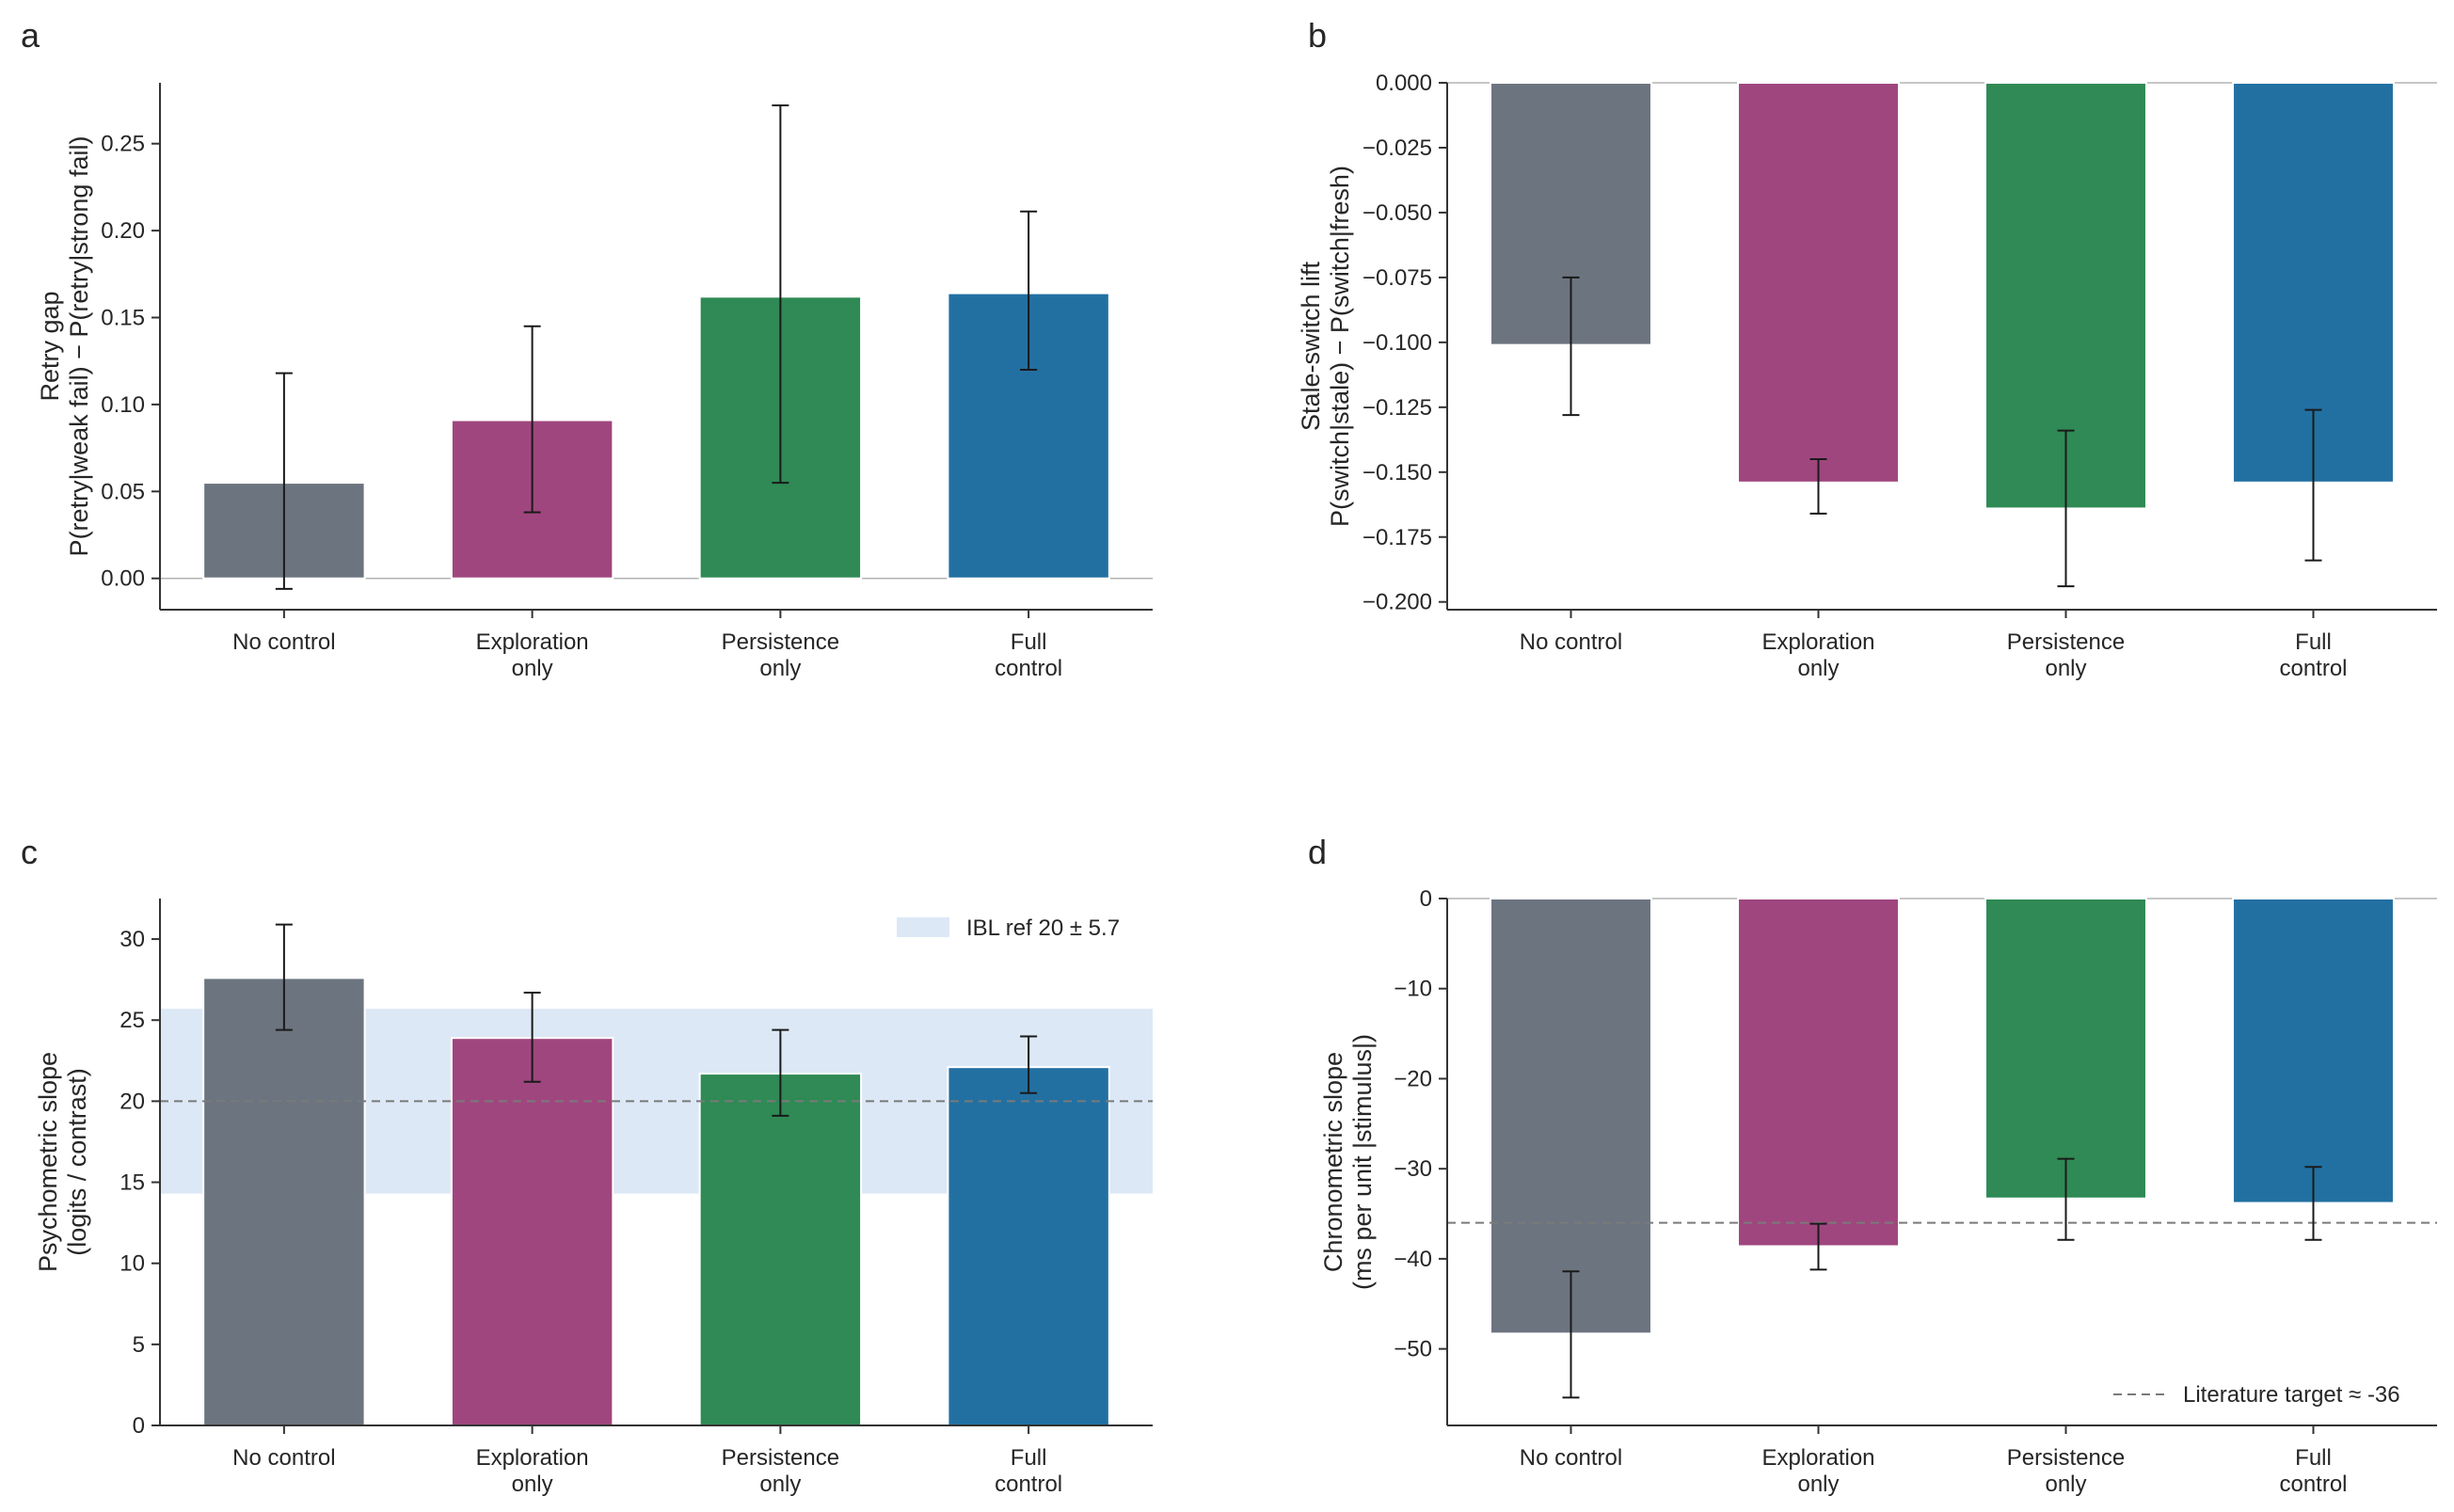 Image resolution: width=2454 pixels, height=1512 pixels. I want to click on y-tick-label: 20, so click(132, 1102).